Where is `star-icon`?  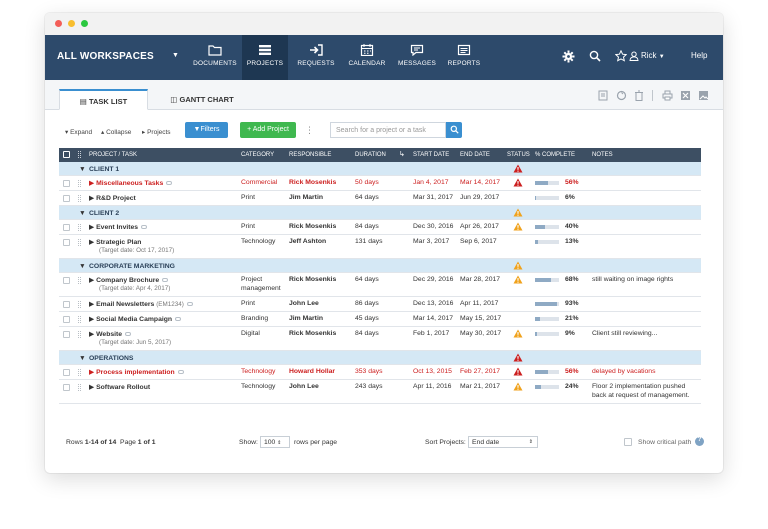 star-icon is located at coordinates (621, 56).